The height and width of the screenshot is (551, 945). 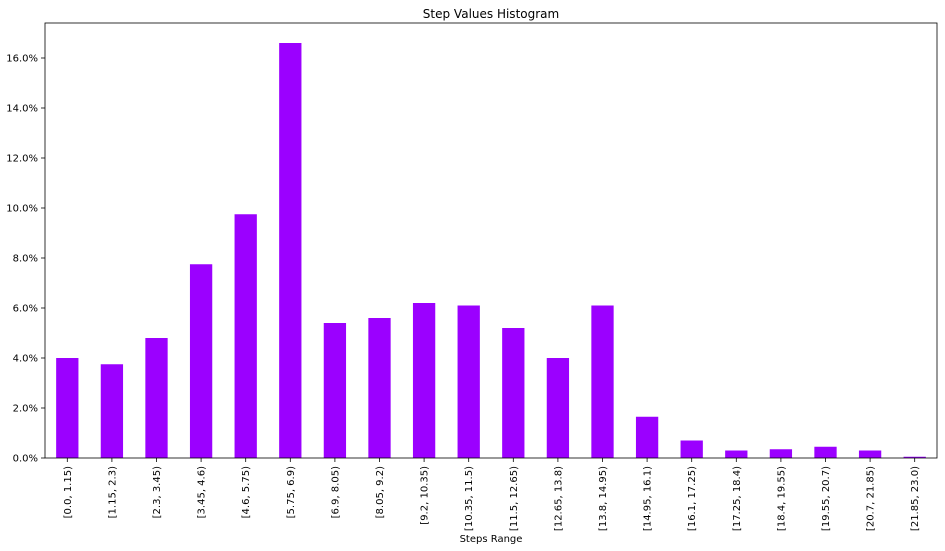 What do you see at coordinates (202, 492) in the screenshot?
I see `x-tick-label-3: [3.45, 4.6)` at bounding box center [202, 492].